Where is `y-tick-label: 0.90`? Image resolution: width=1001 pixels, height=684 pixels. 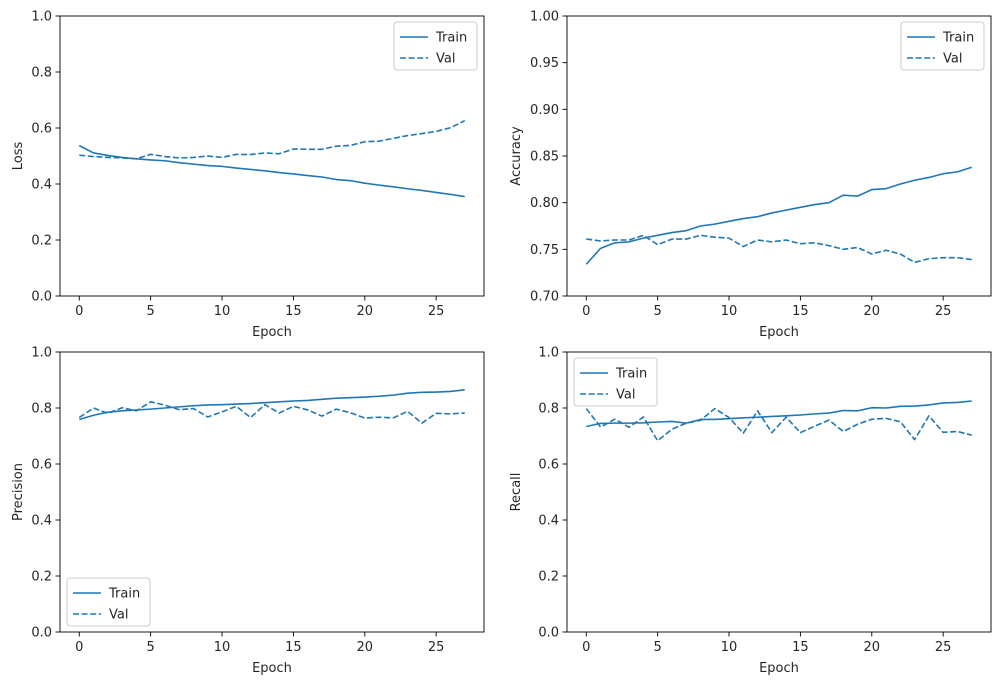
y-tick-label: 0.90 is located at coordinates (544, 110).